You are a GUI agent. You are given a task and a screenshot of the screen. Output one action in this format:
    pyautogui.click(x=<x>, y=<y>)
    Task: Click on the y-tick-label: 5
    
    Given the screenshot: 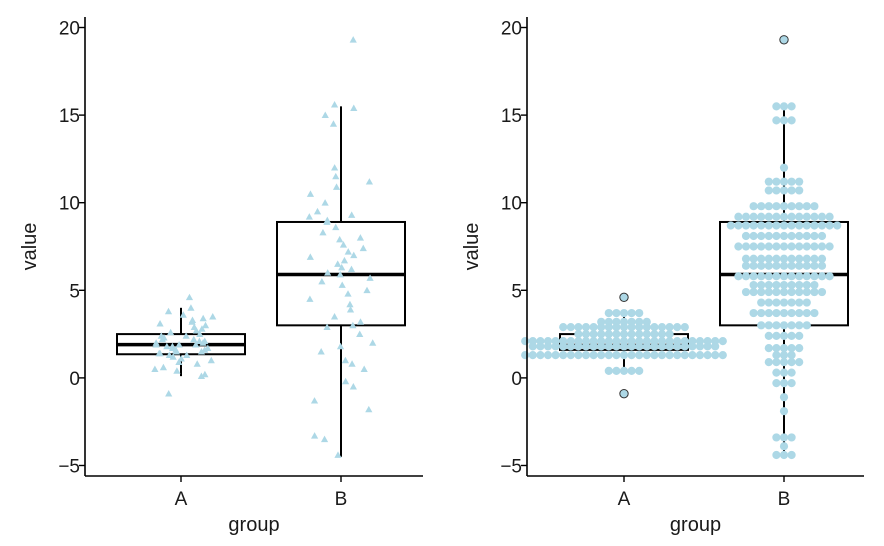 What is the action you would take?
    pyautogui.click(x=74, y=291)
    